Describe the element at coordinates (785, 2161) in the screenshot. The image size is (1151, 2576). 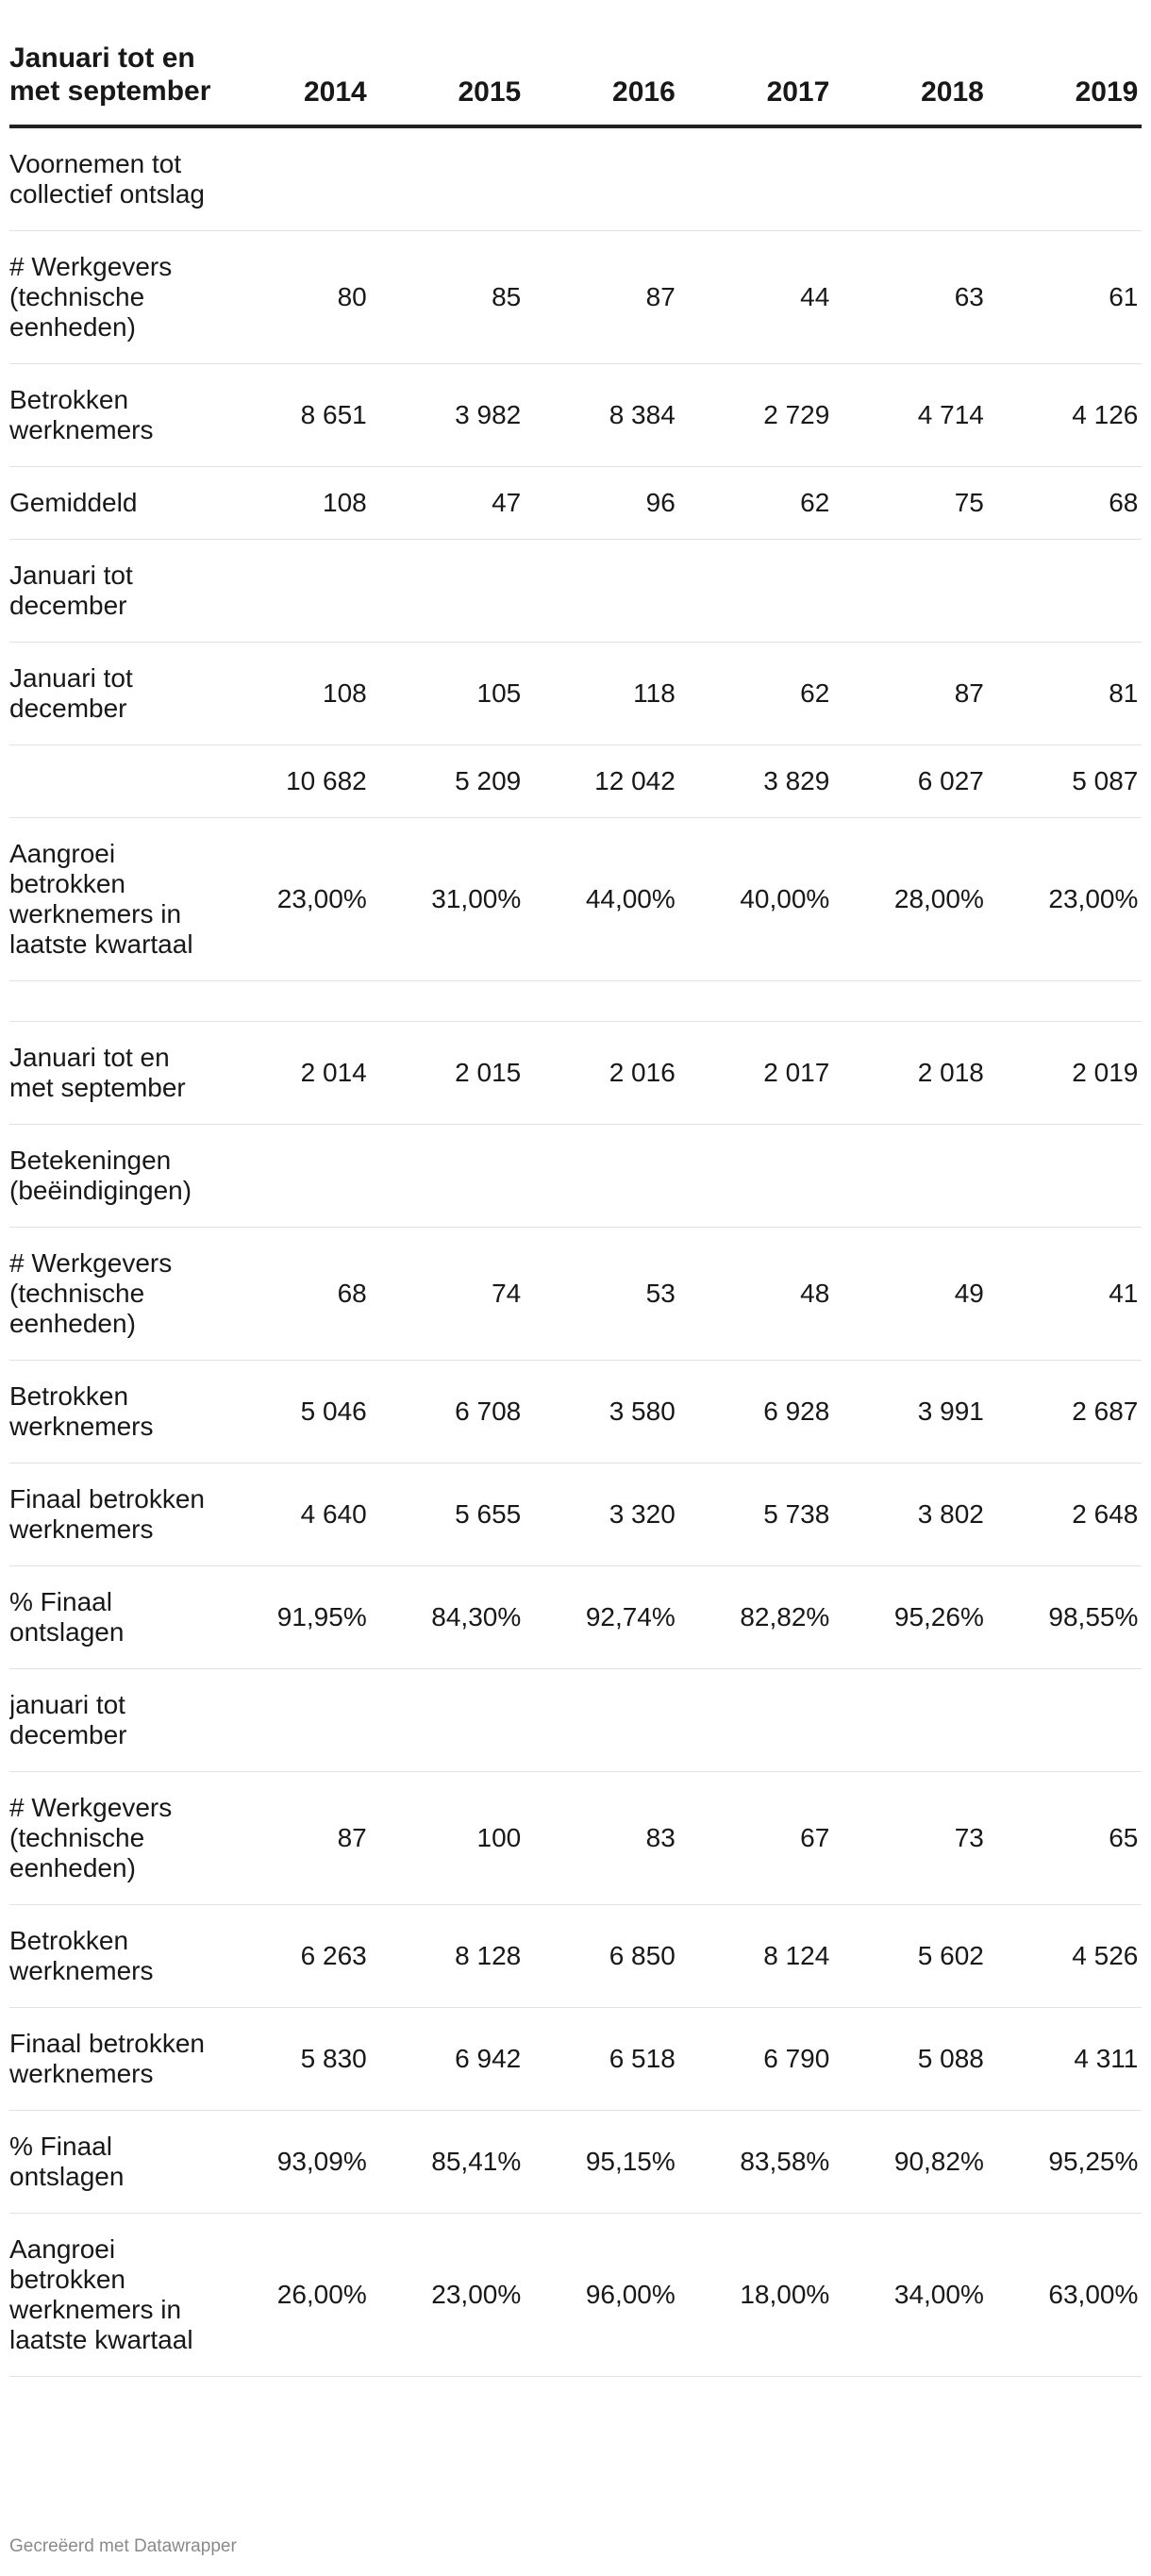
I see `table-cell: 83,58%` at that location.